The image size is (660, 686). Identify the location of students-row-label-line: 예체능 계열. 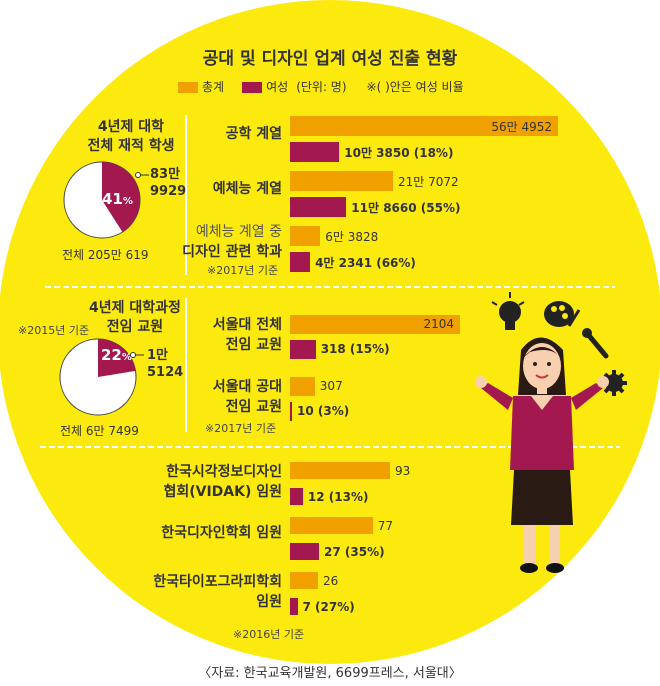
(247, 189).